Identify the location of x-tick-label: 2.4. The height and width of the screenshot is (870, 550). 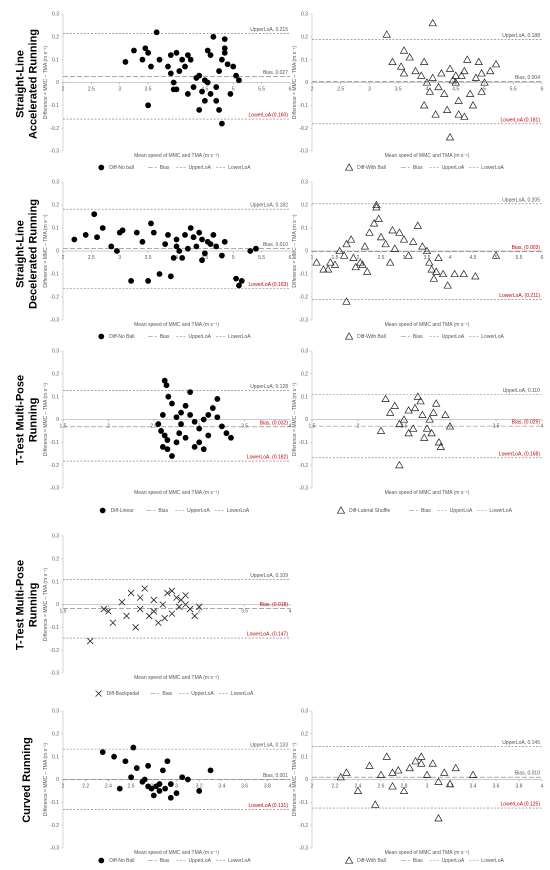
(108, 787).